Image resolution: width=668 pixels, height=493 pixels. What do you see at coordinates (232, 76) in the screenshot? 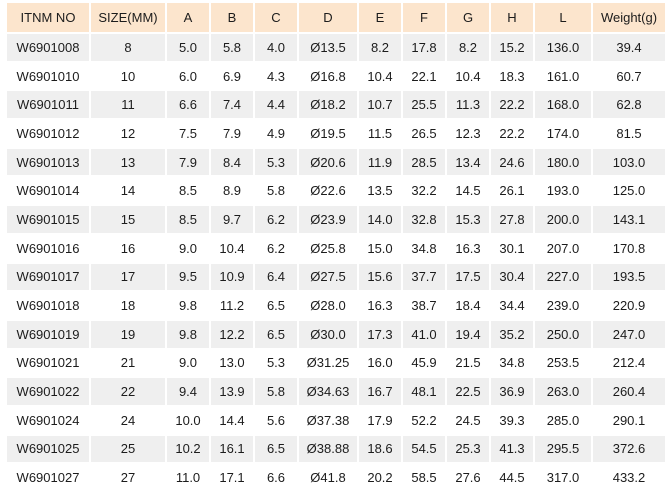
I see `cell: 6.9` at bounding box center [232, 76].